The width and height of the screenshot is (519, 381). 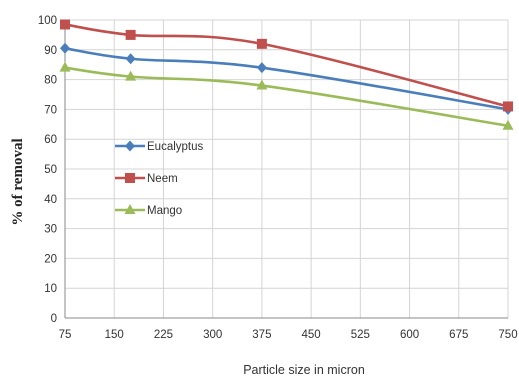 What do you see at coordinates (50, 81) in the screenshot?
I see `y-tick-label: 80` at bounding box center [50, 81].